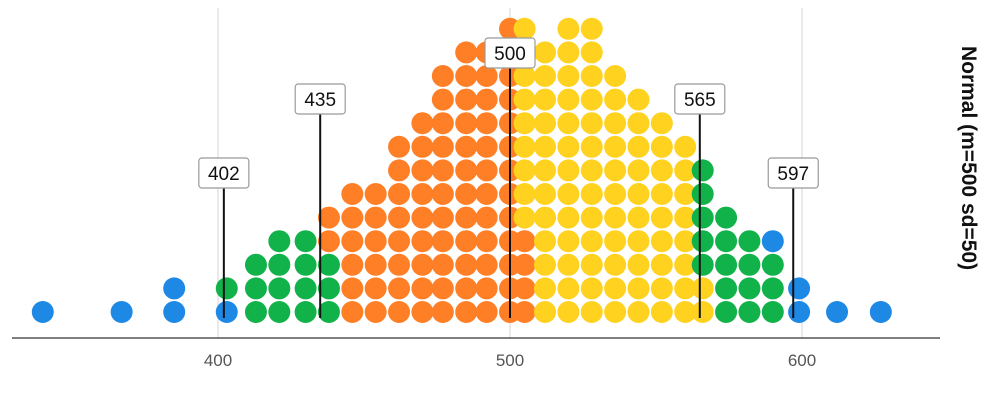  I want to click on x-tick-label: 500, so click(510, 360).